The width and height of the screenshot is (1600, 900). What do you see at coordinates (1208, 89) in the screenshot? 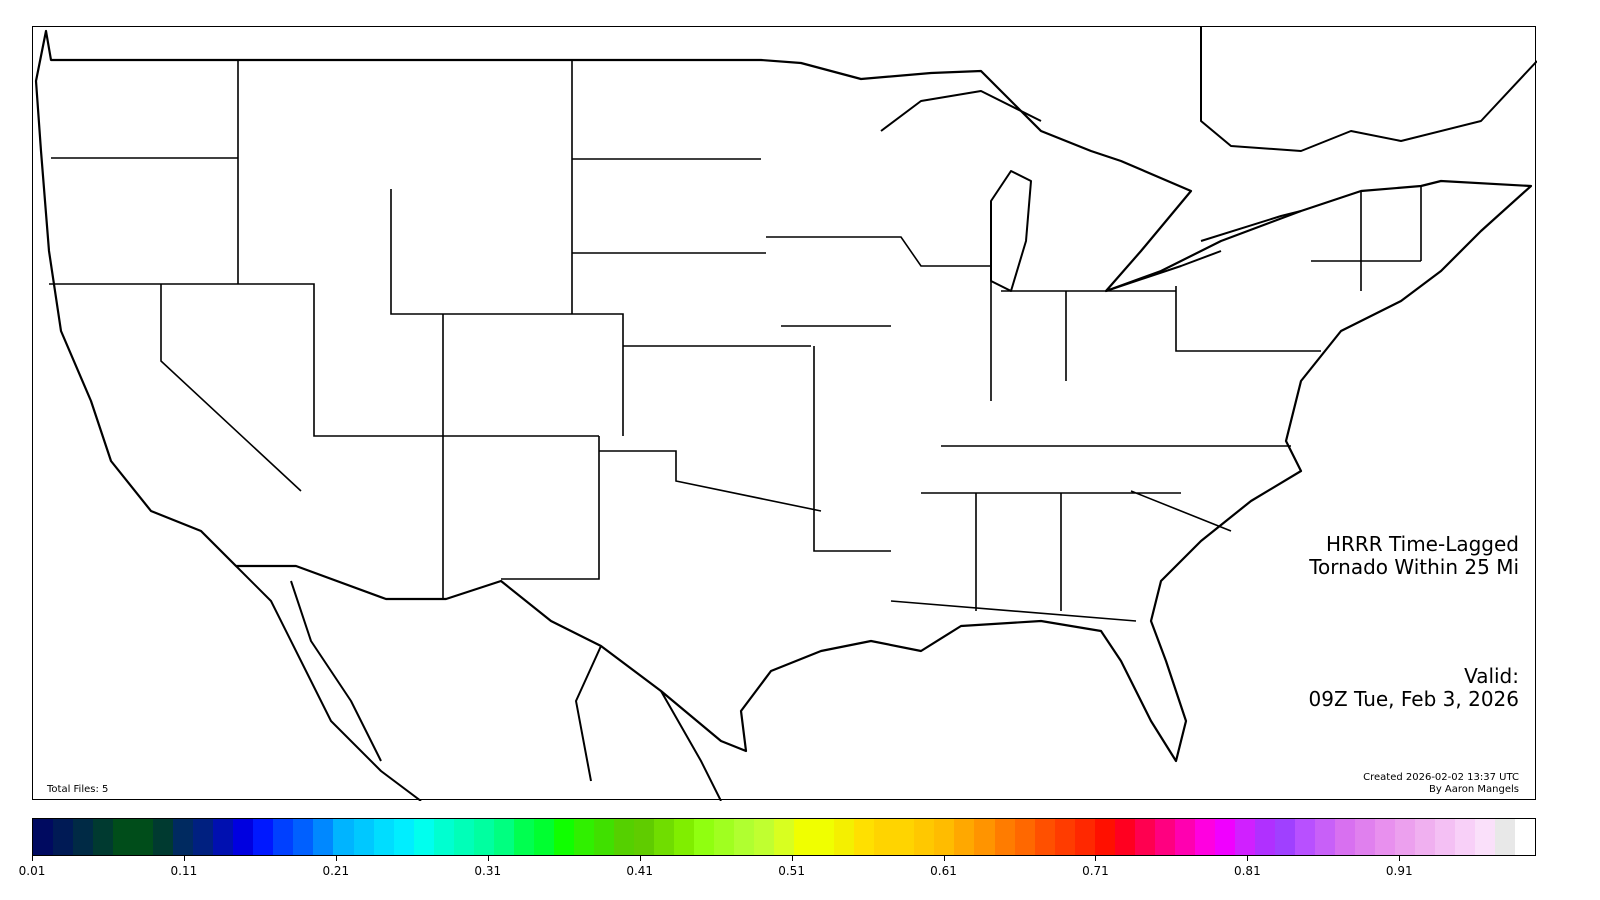
I see `canada-coast` at bounding box center [1208, 89].